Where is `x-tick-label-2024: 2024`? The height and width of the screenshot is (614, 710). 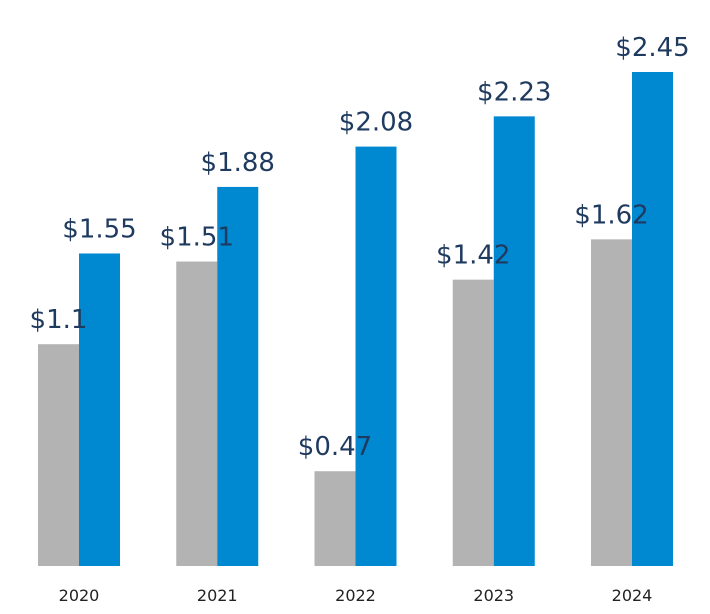 x-tick-label-2024: 2024 is located at coordinates (632, 595).